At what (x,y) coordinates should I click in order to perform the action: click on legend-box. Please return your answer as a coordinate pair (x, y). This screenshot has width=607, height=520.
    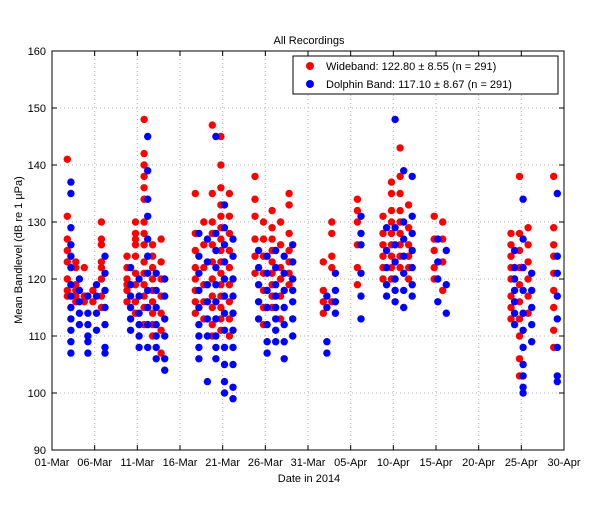
    Looking at the image, I should click on (425, 75).